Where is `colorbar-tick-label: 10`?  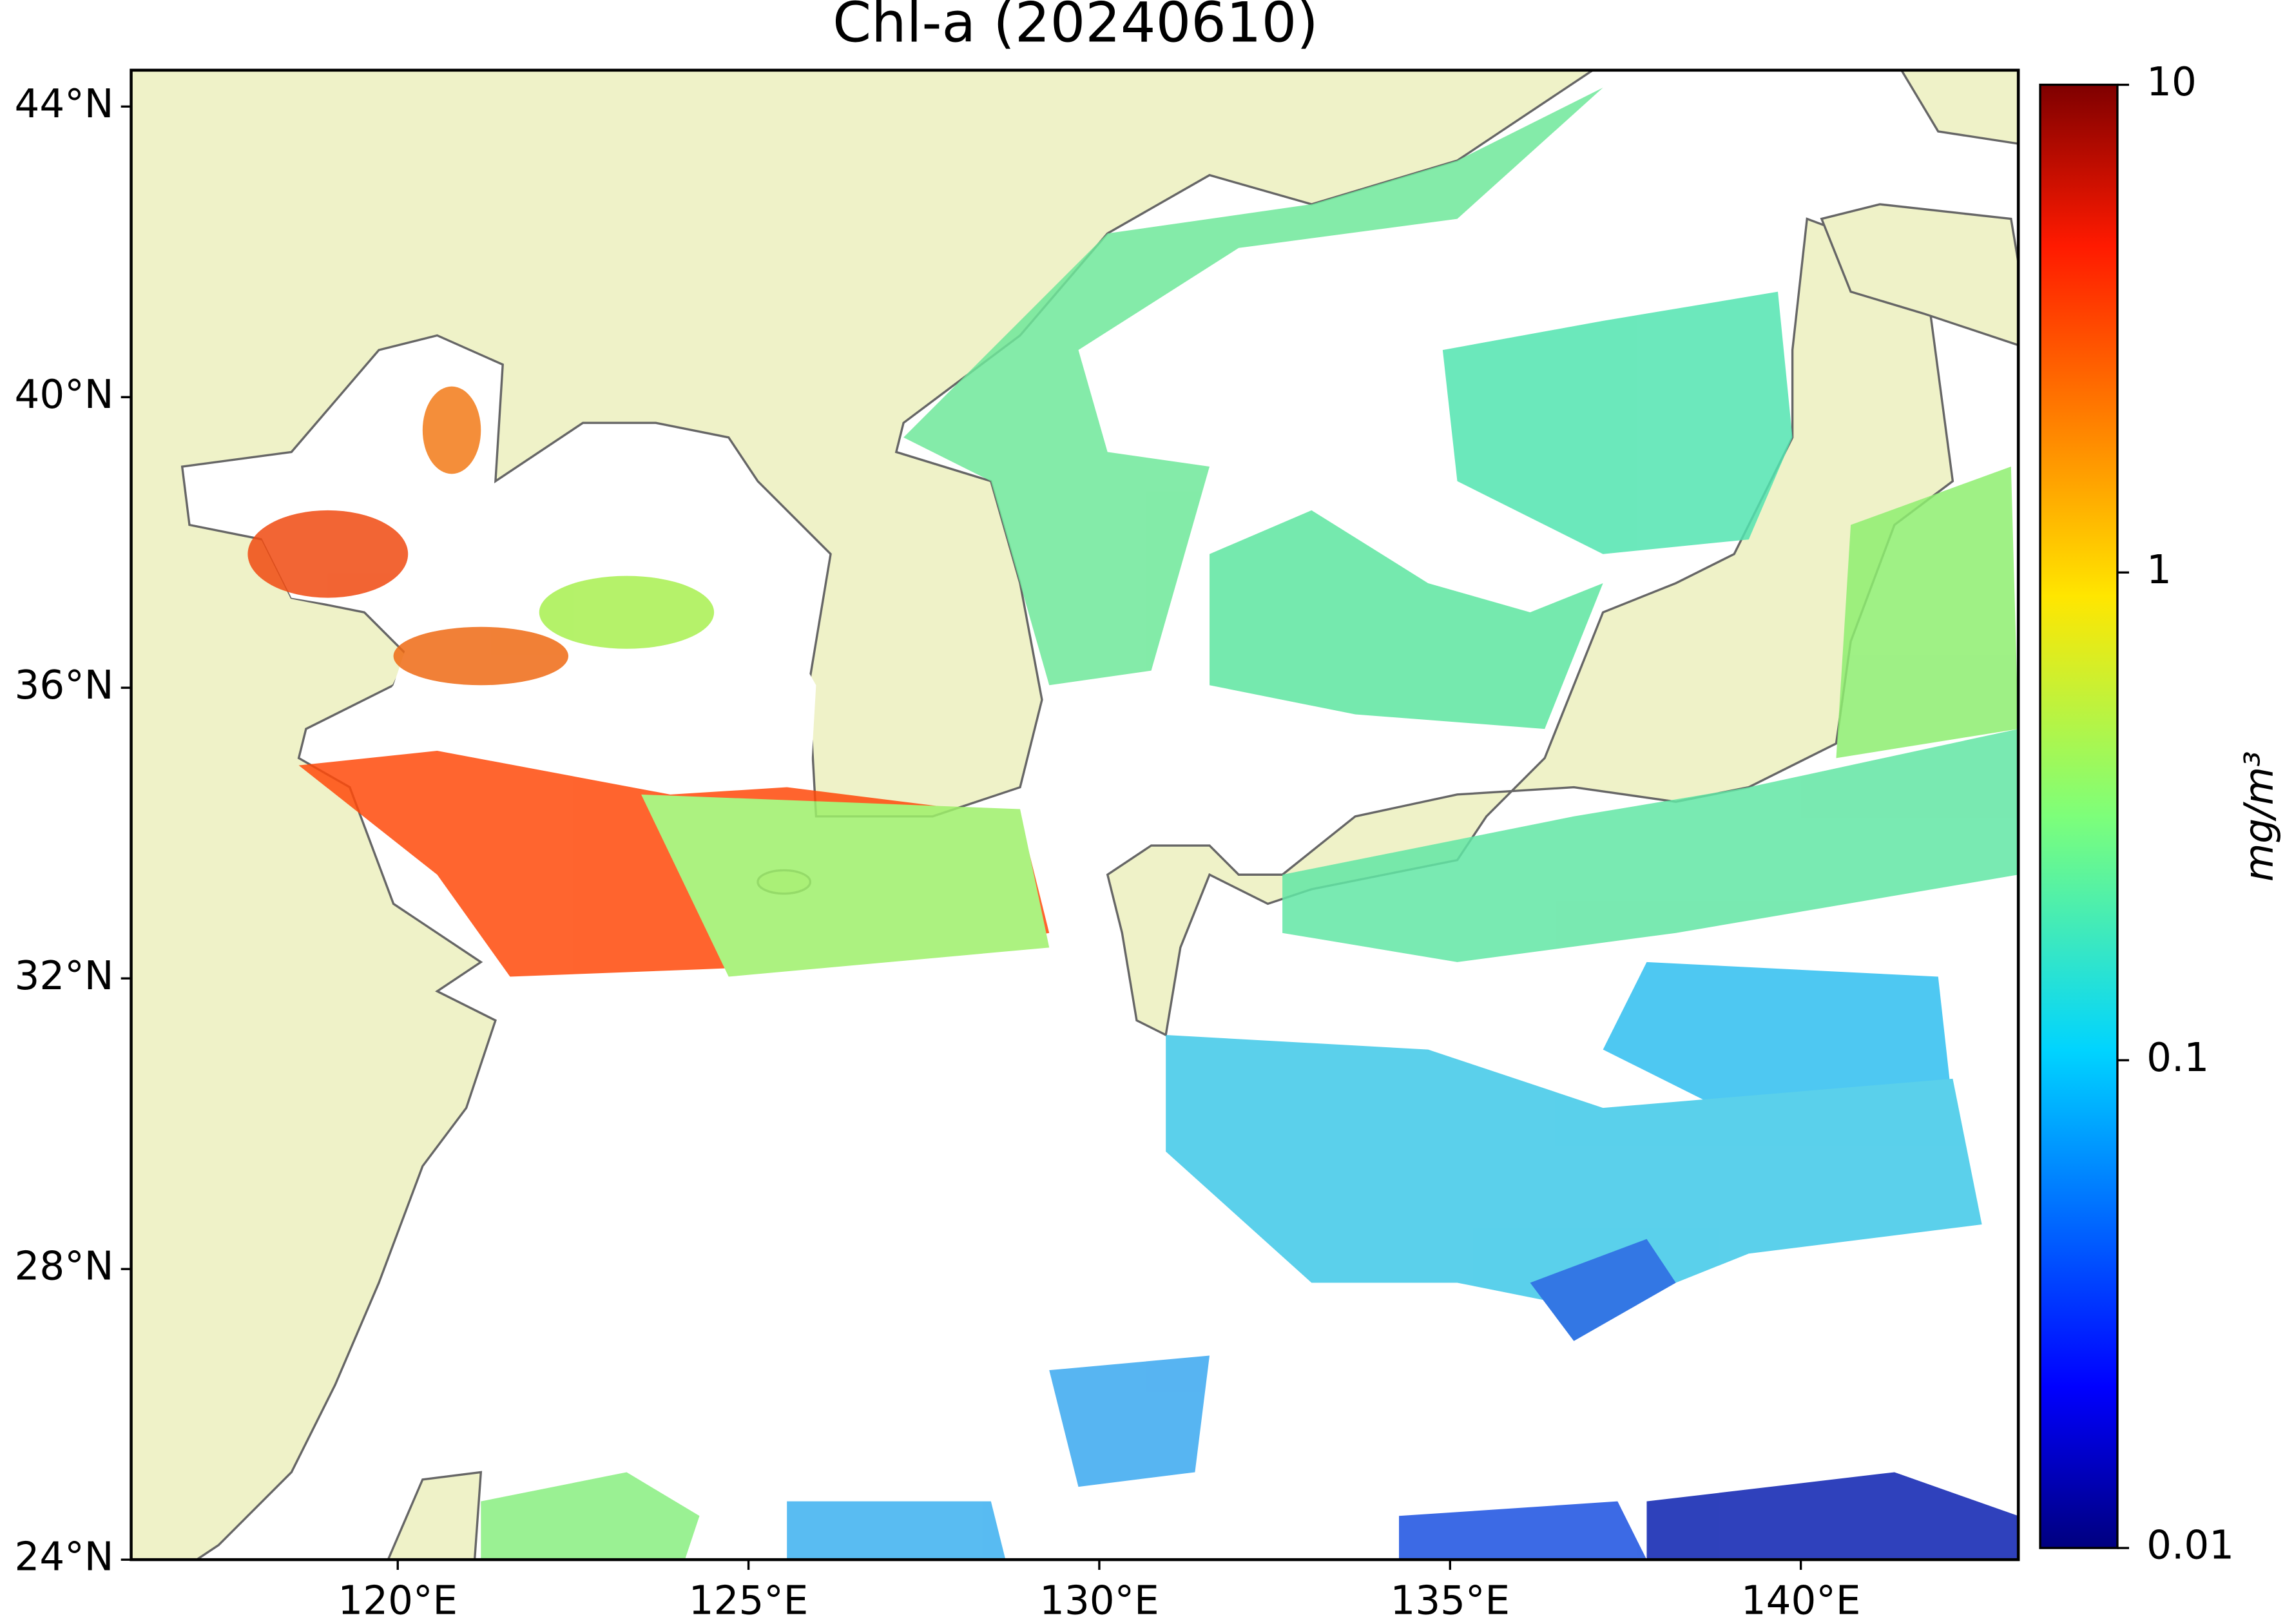
colorbar-tick-label: 10 is located at coordinates (2171, 82).